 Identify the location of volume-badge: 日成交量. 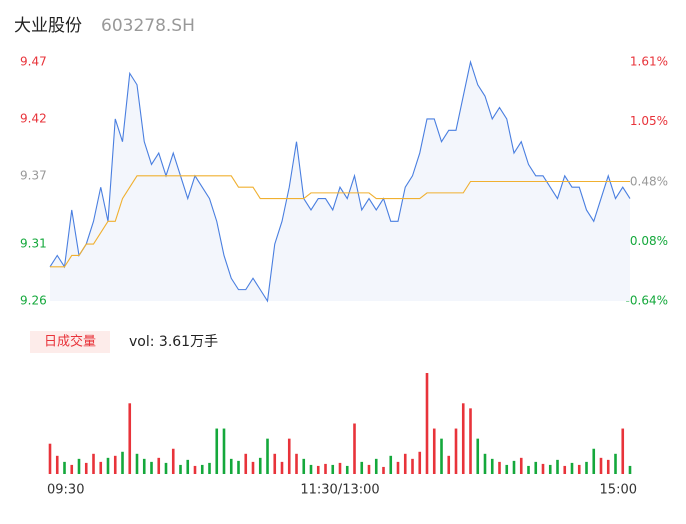
(70, 342).